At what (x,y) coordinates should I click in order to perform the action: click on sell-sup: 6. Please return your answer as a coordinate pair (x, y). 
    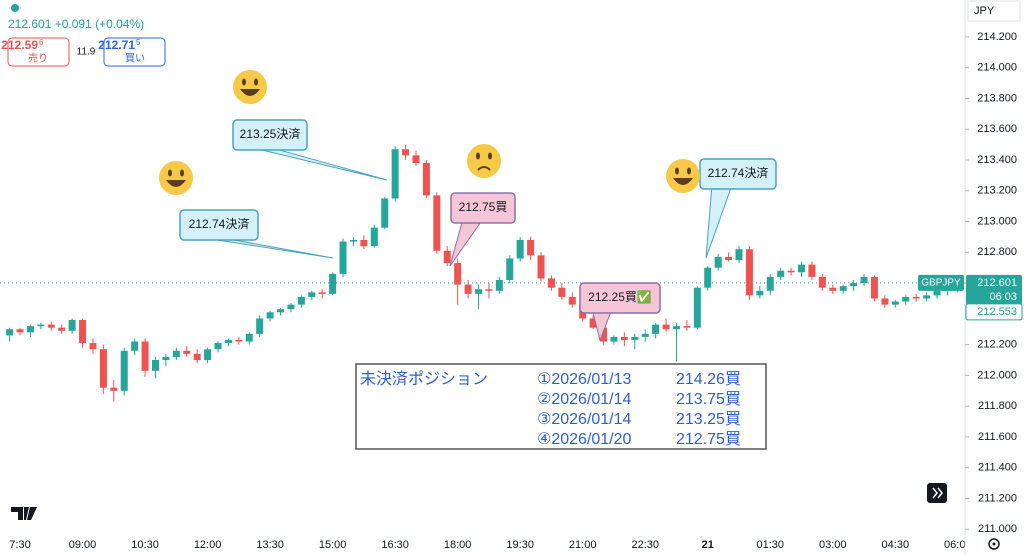
    Looking at the image, I should click on (41, 42).